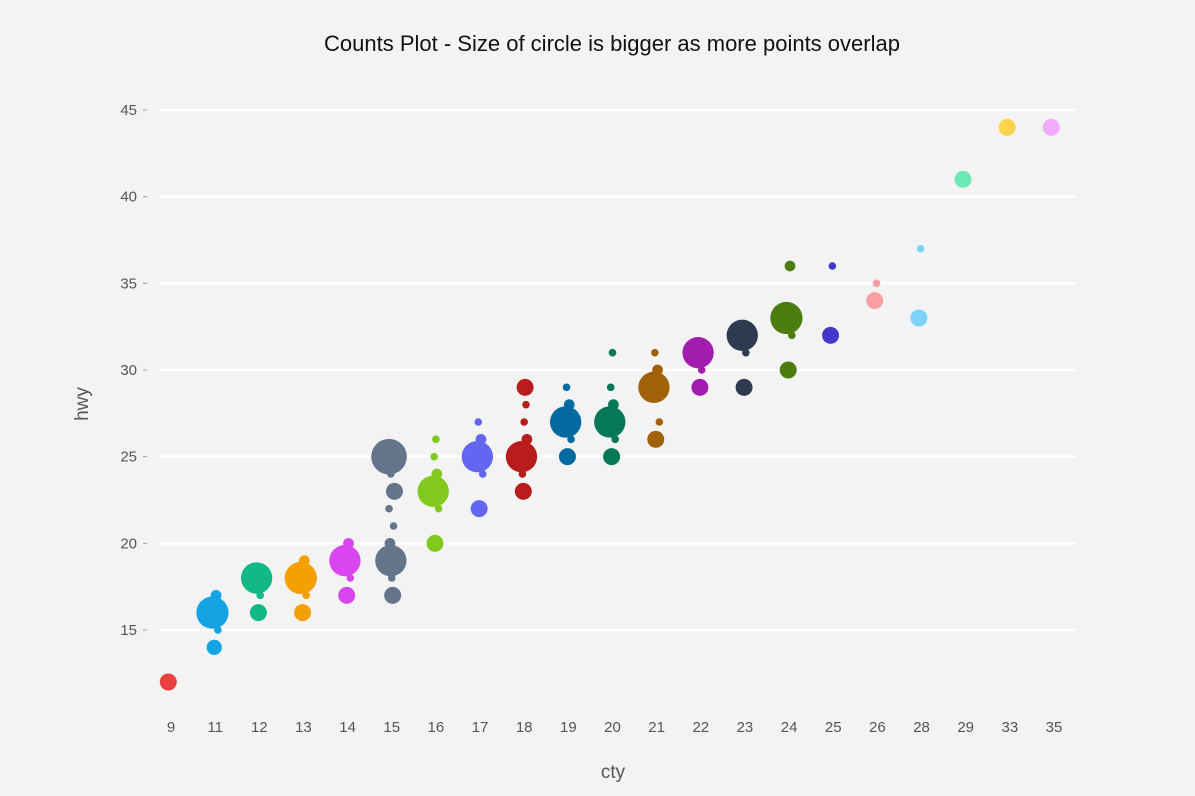 The width and height of the screenshot is (1195, 796). Describe the element at coordinates (612, 727) in the screenshot. I see `x-tick-label-20: 20` at that location.